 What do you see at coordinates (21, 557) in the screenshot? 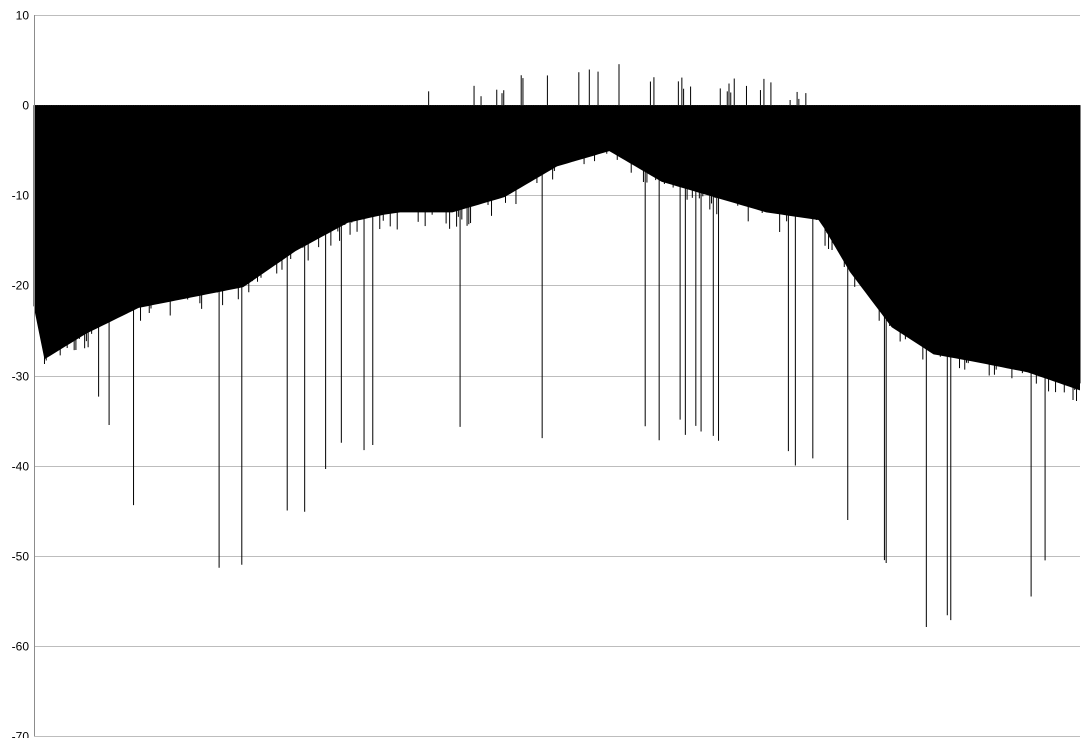
I see `y-tick-label: -50` at bounding box center [21, 557].